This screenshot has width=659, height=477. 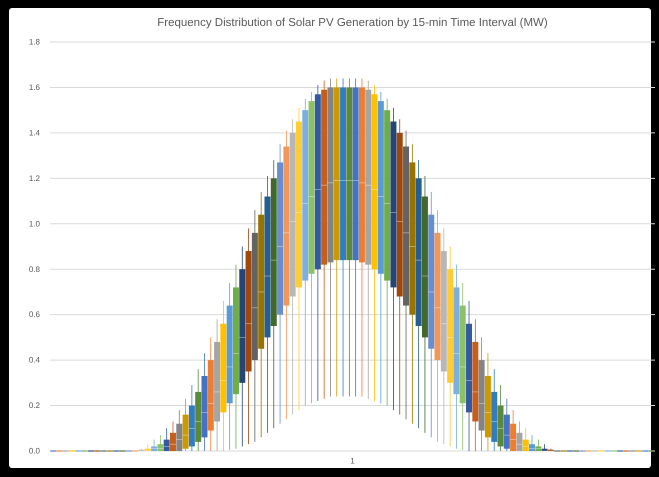 What do you see at coordinates (34, 405) in the screenshot?
I see `y-tick-label: 0.2` at bounding box center [34, 405].